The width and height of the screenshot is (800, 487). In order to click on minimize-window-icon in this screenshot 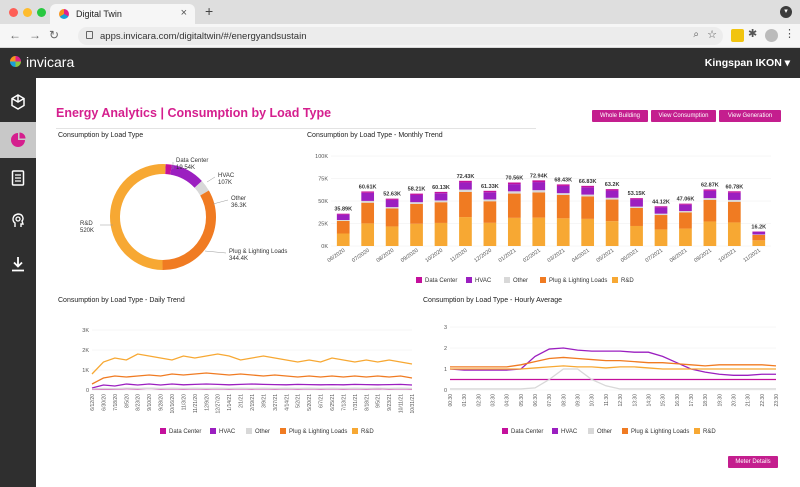, I will do `click(27, 12)`.